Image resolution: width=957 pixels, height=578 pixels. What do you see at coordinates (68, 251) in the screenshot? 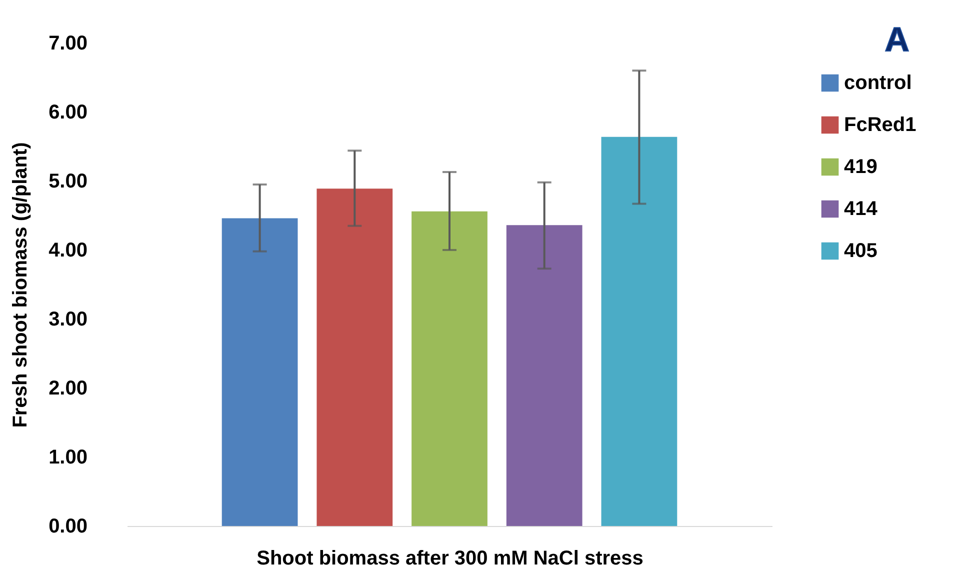
I see `y-tick-label: 4.00` at bounding box center [68, 251].